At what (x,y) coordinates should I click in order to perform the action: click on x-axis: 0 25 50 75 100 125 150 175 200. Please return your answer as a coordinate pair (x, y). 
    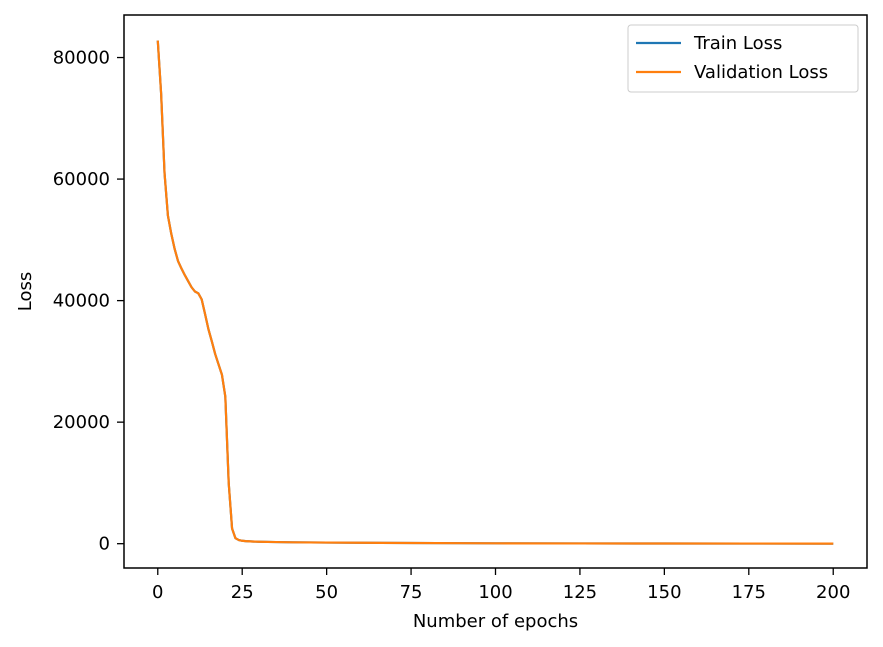
    Looking at the image, I should click on (501, 585).